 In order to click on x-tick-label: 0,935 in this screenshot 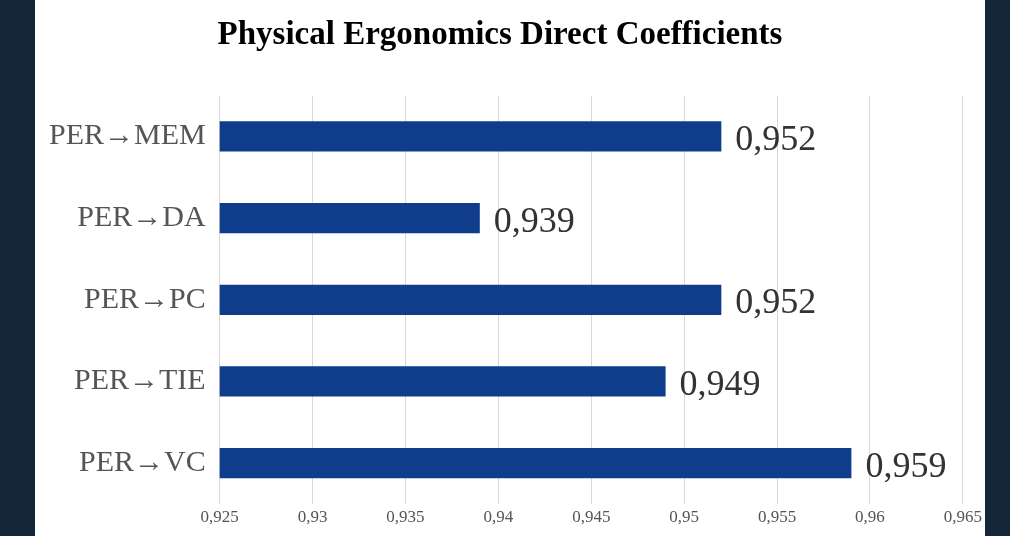, I will do `click(405, 516)`.